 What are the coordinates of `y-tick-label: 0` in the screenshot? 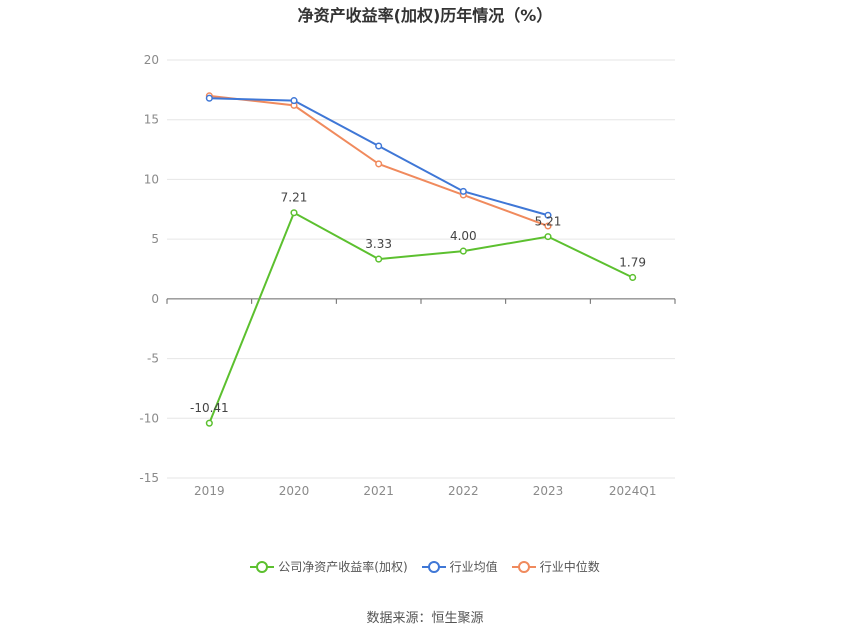 It's located at (155, 299).